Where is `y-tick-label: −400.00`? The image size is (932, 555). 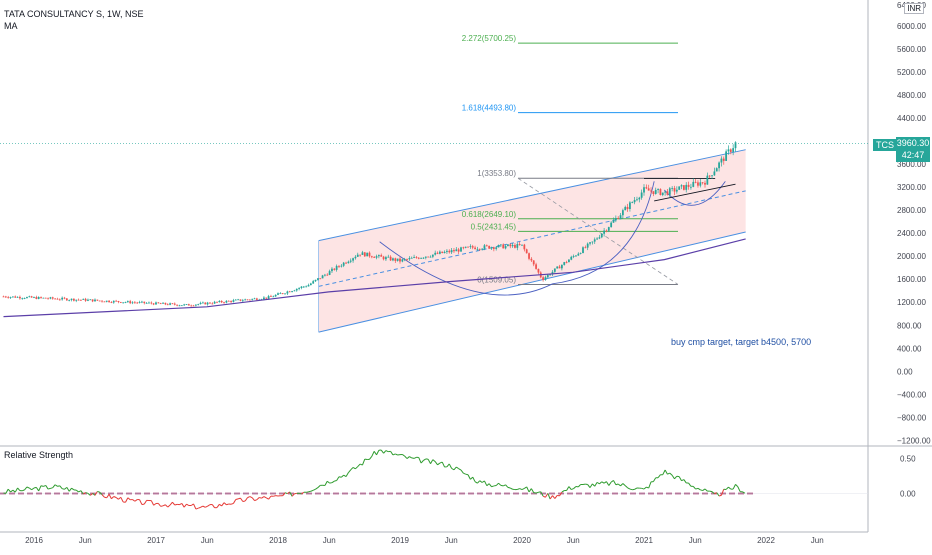
y-tick-label: −400.00 is located at coordinates (912, 394).